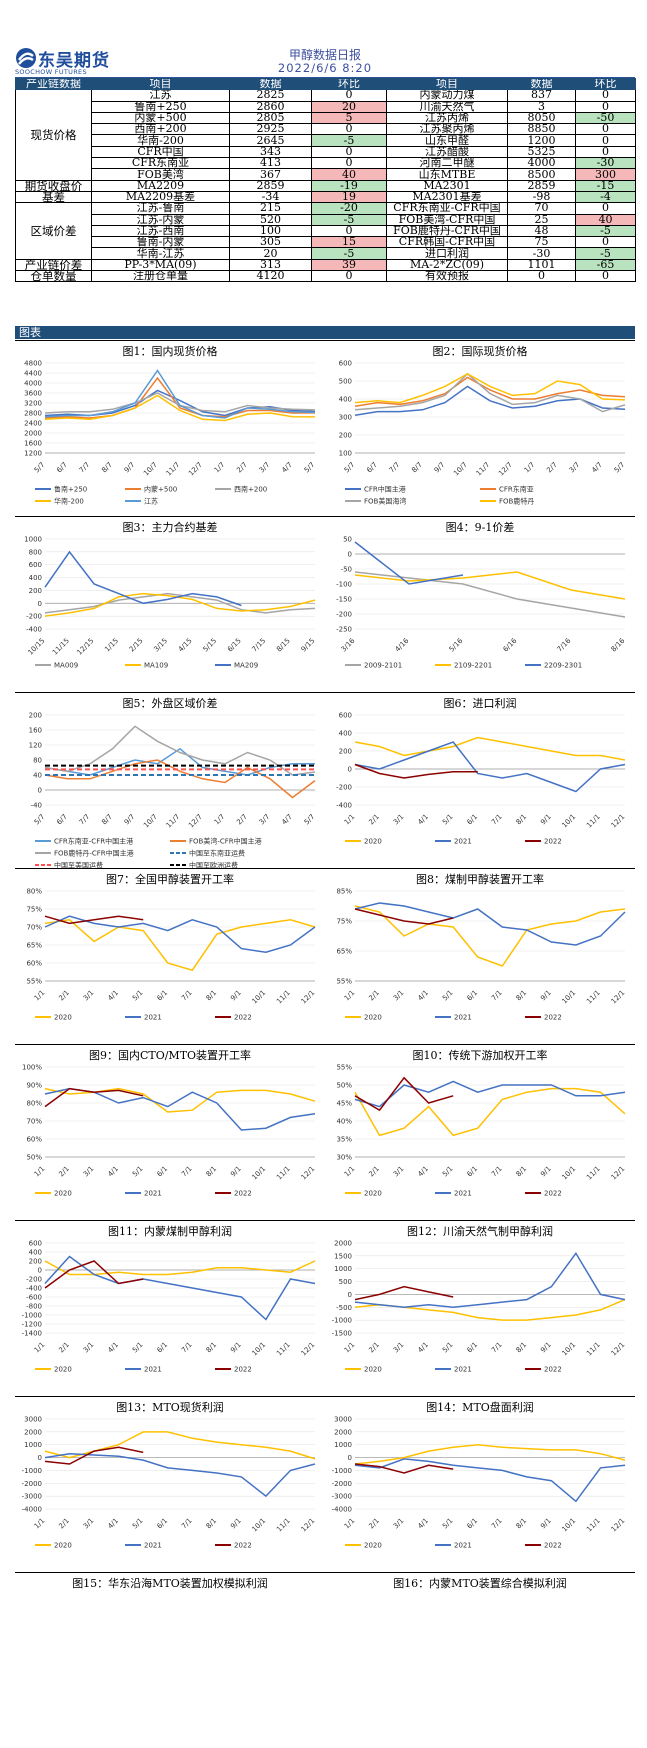  I want to click on item-cell: 华南-200, so click(160, 140).